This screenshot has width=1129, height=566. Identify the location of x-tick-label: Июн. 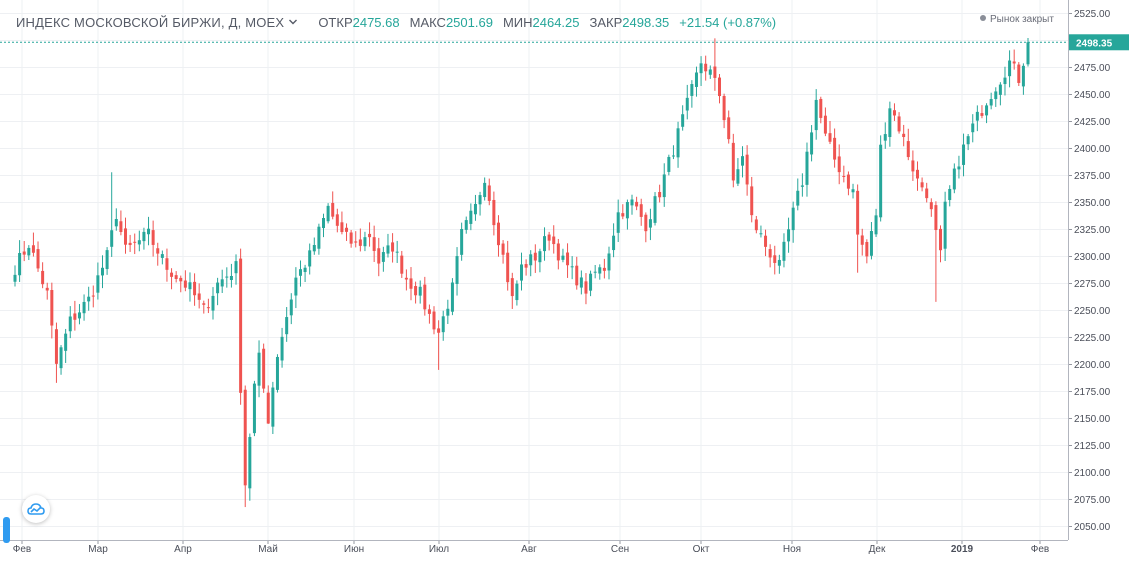
(354, 549).